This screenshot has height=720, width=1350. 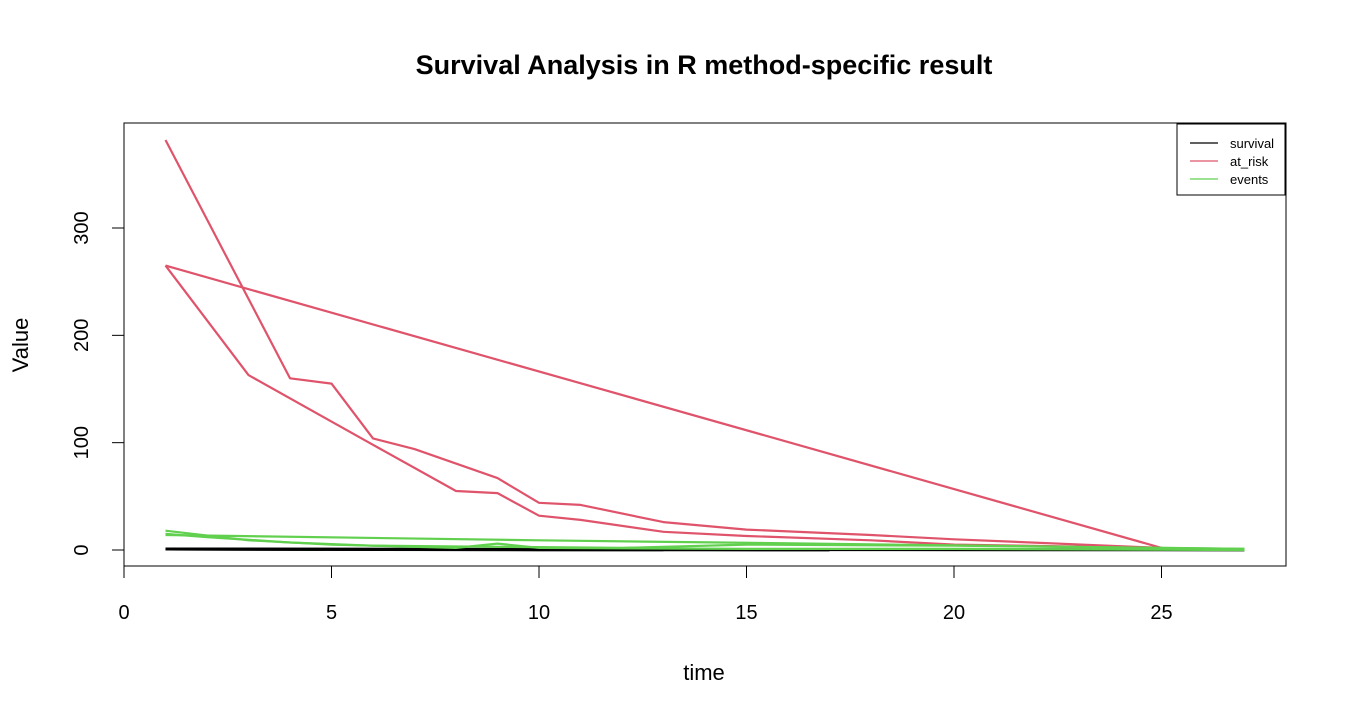 What do you see at coordinates (98, 383) in the screenshot?
I see `y-axis: 0 100 200 300` at bounding box center [98, 383].